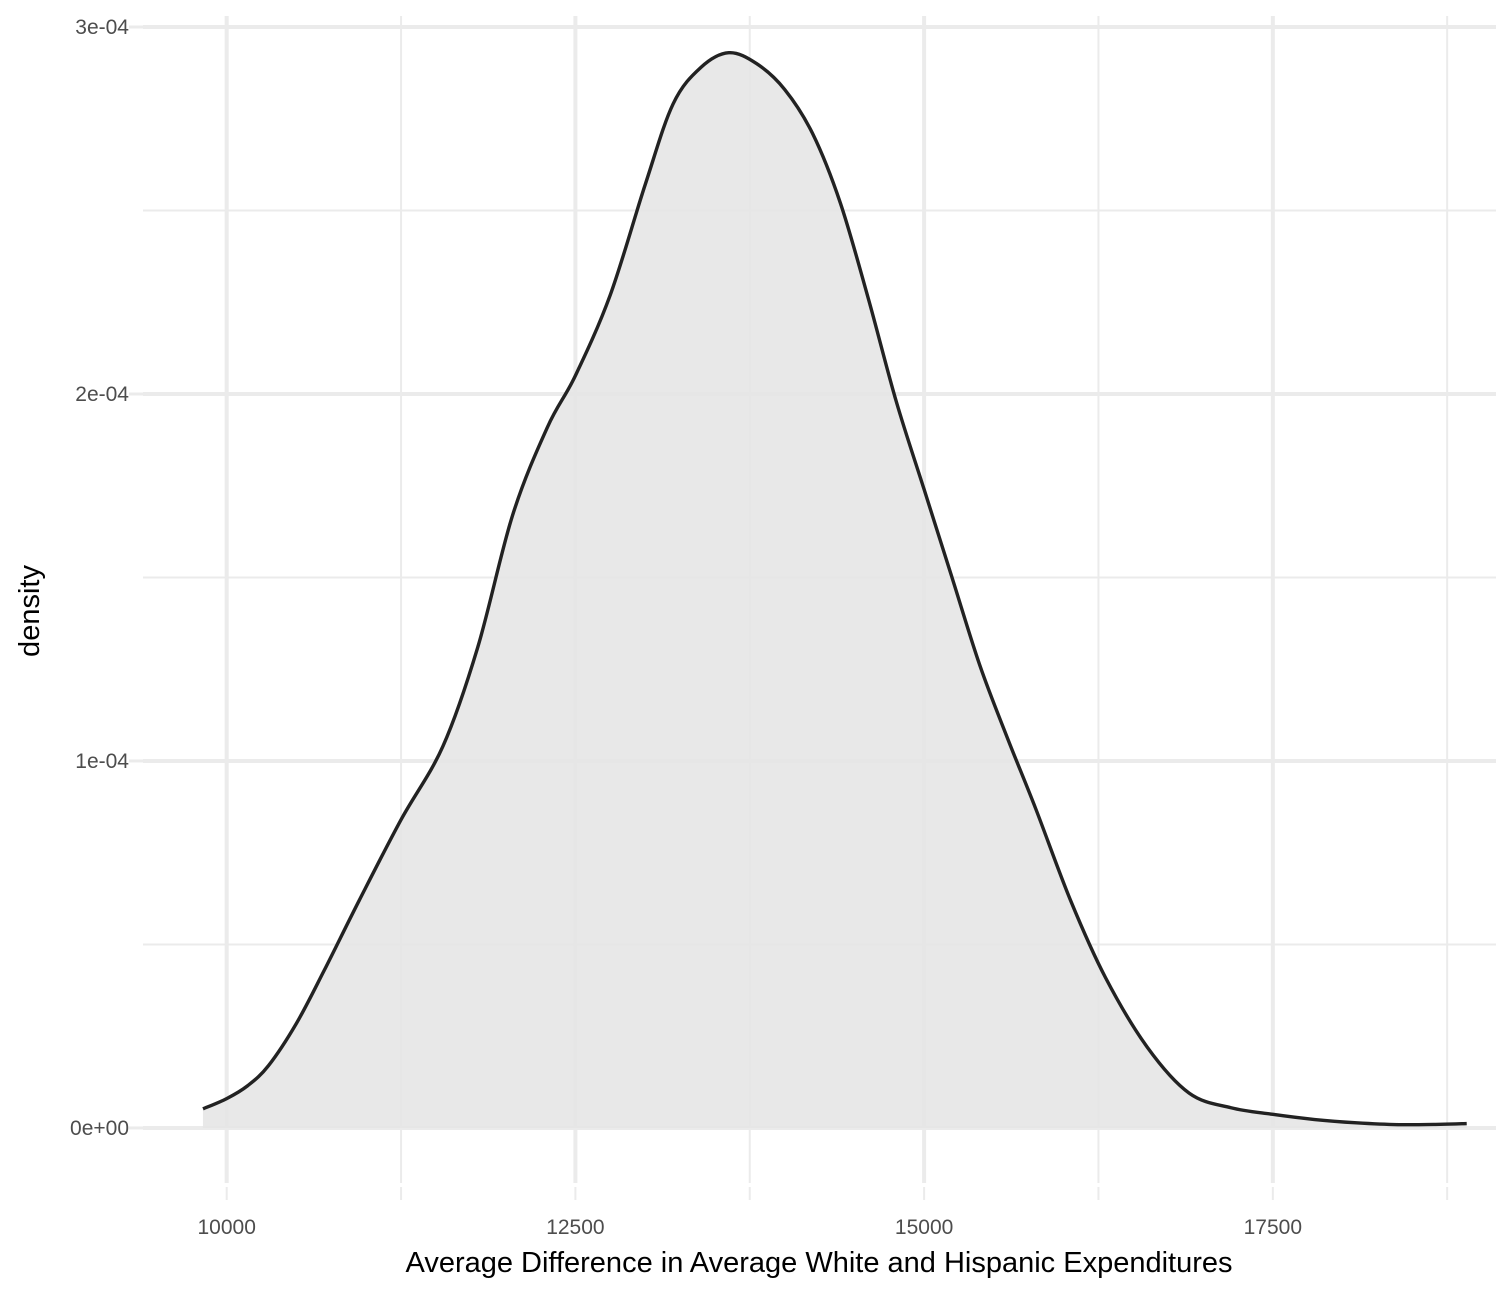 The height and width of the screenshot is (1301, 1512). What do you see at coordinates (99, 578) in the screenshot?
I see `y-axis-tick-labels: 0e+00 1e-04 2e-04 3e-04` at bounding box center [99, 578].